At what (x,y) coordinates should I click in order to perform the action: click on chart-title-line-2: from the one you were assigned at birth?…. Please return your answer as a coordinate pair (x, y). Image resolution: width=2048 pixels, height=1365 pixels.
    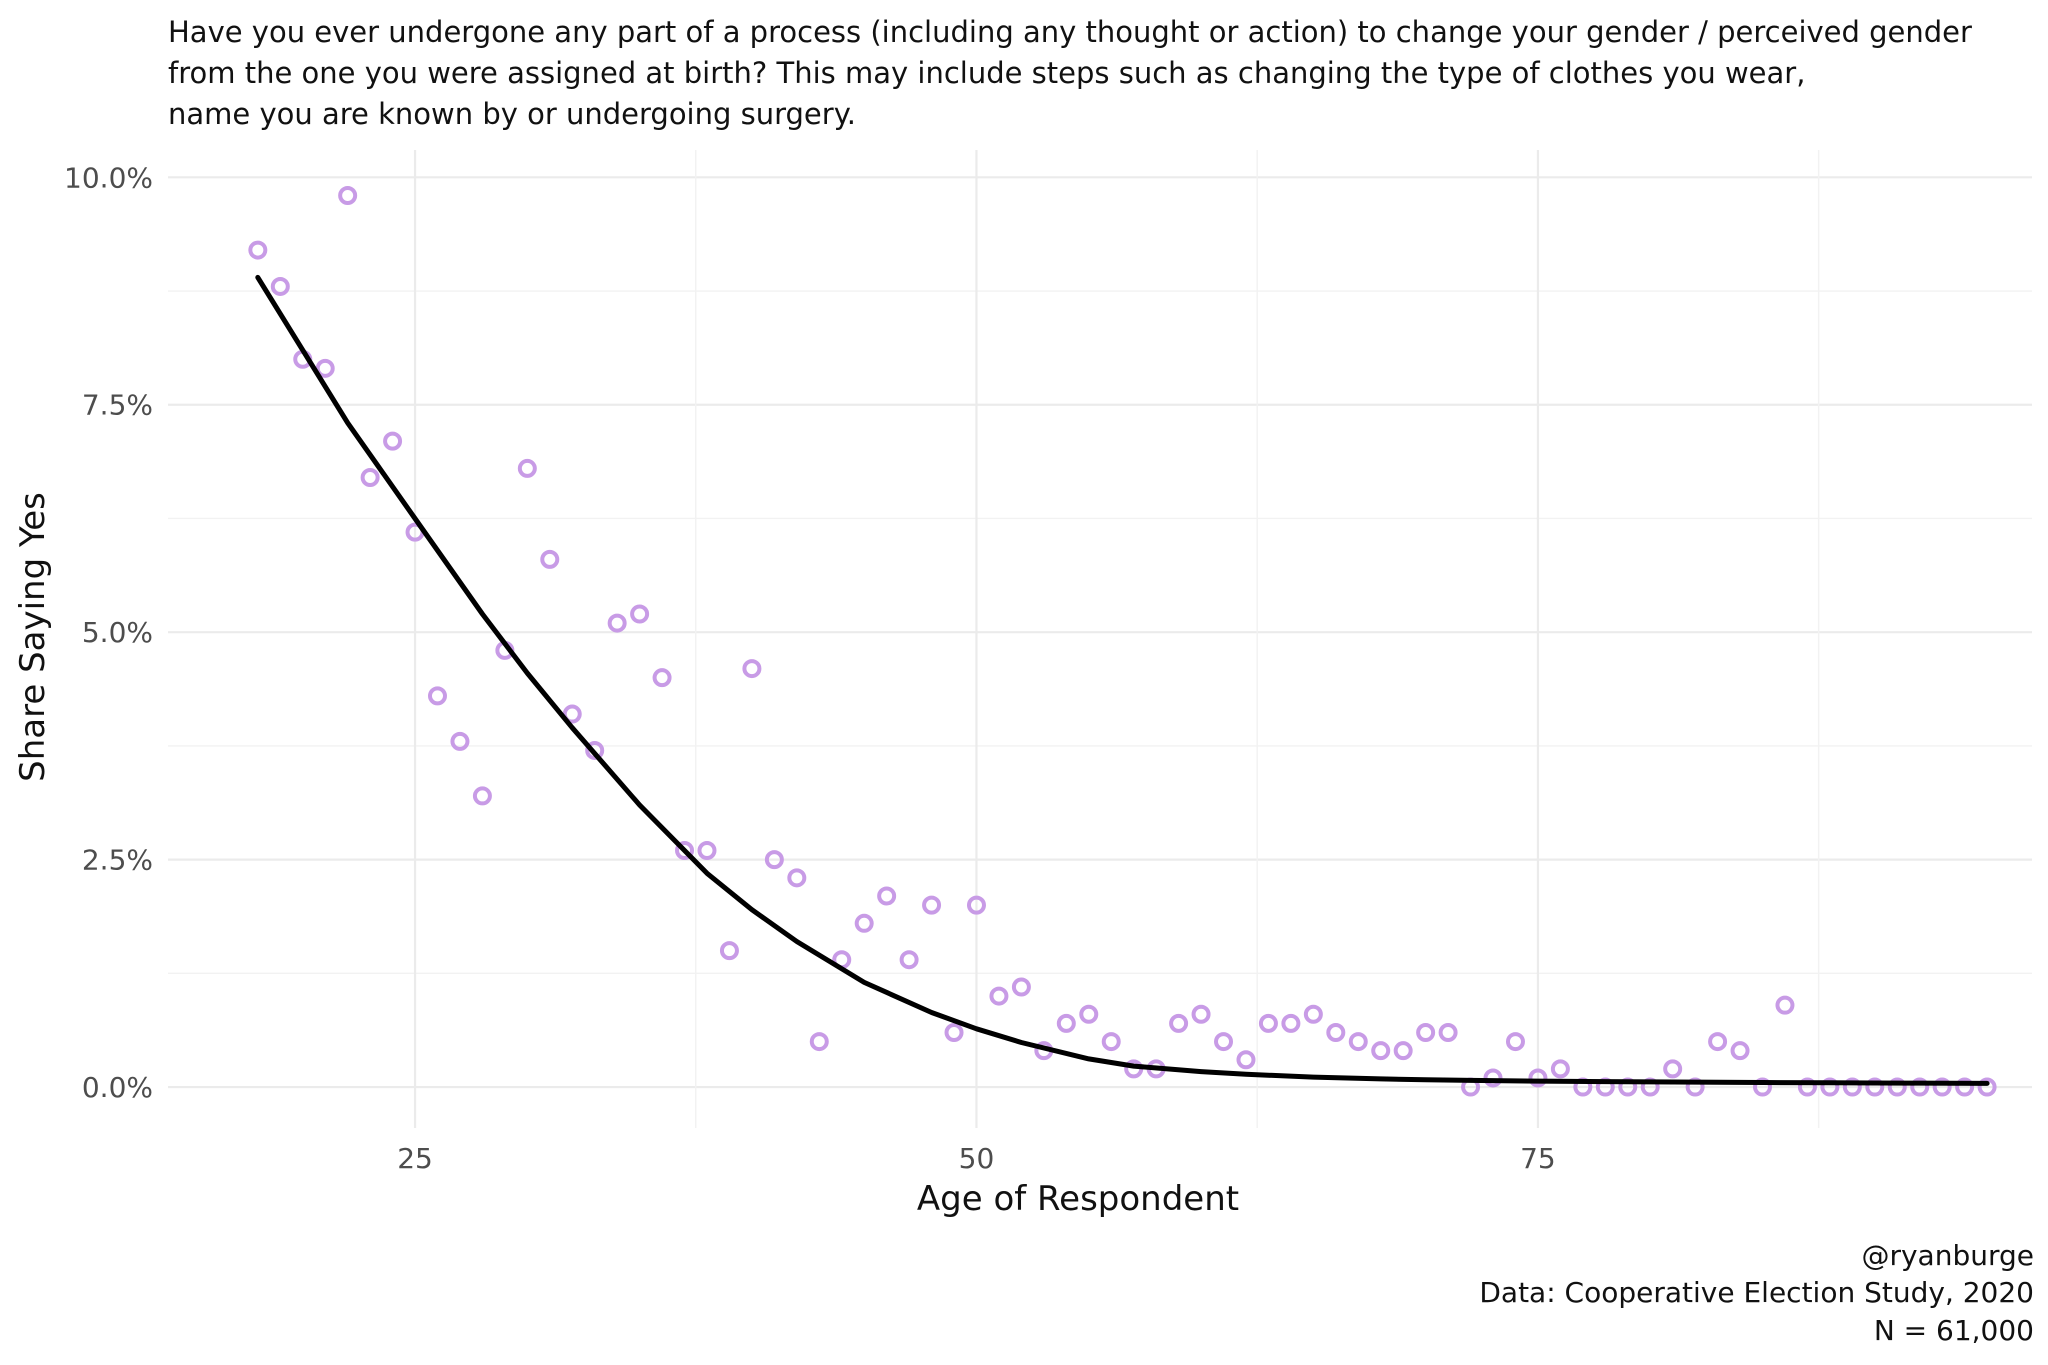
    Looking at the image, I should click on (986, 73).